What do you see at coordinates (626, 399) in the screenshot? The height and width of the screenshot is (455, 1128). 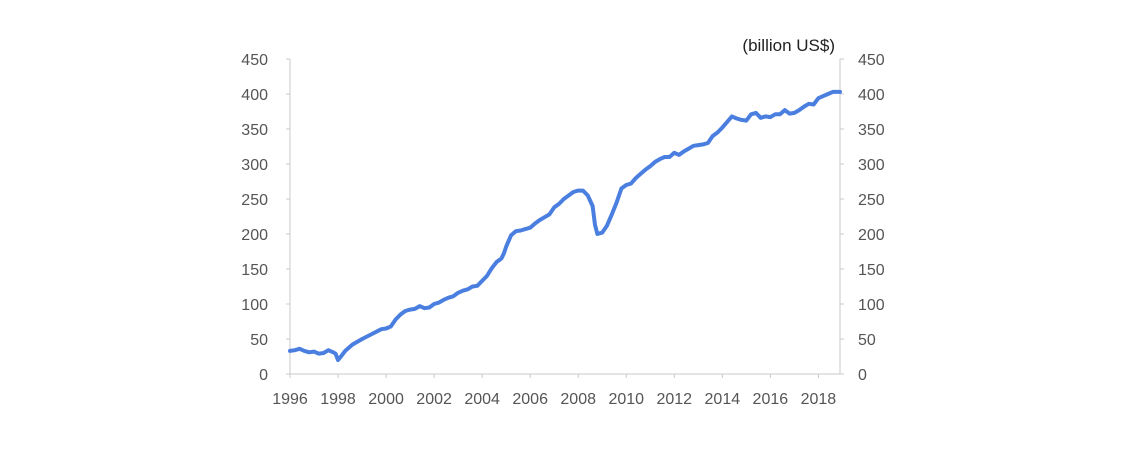 I see `x-tick-label: 2010` at bounding box center [626, 399].